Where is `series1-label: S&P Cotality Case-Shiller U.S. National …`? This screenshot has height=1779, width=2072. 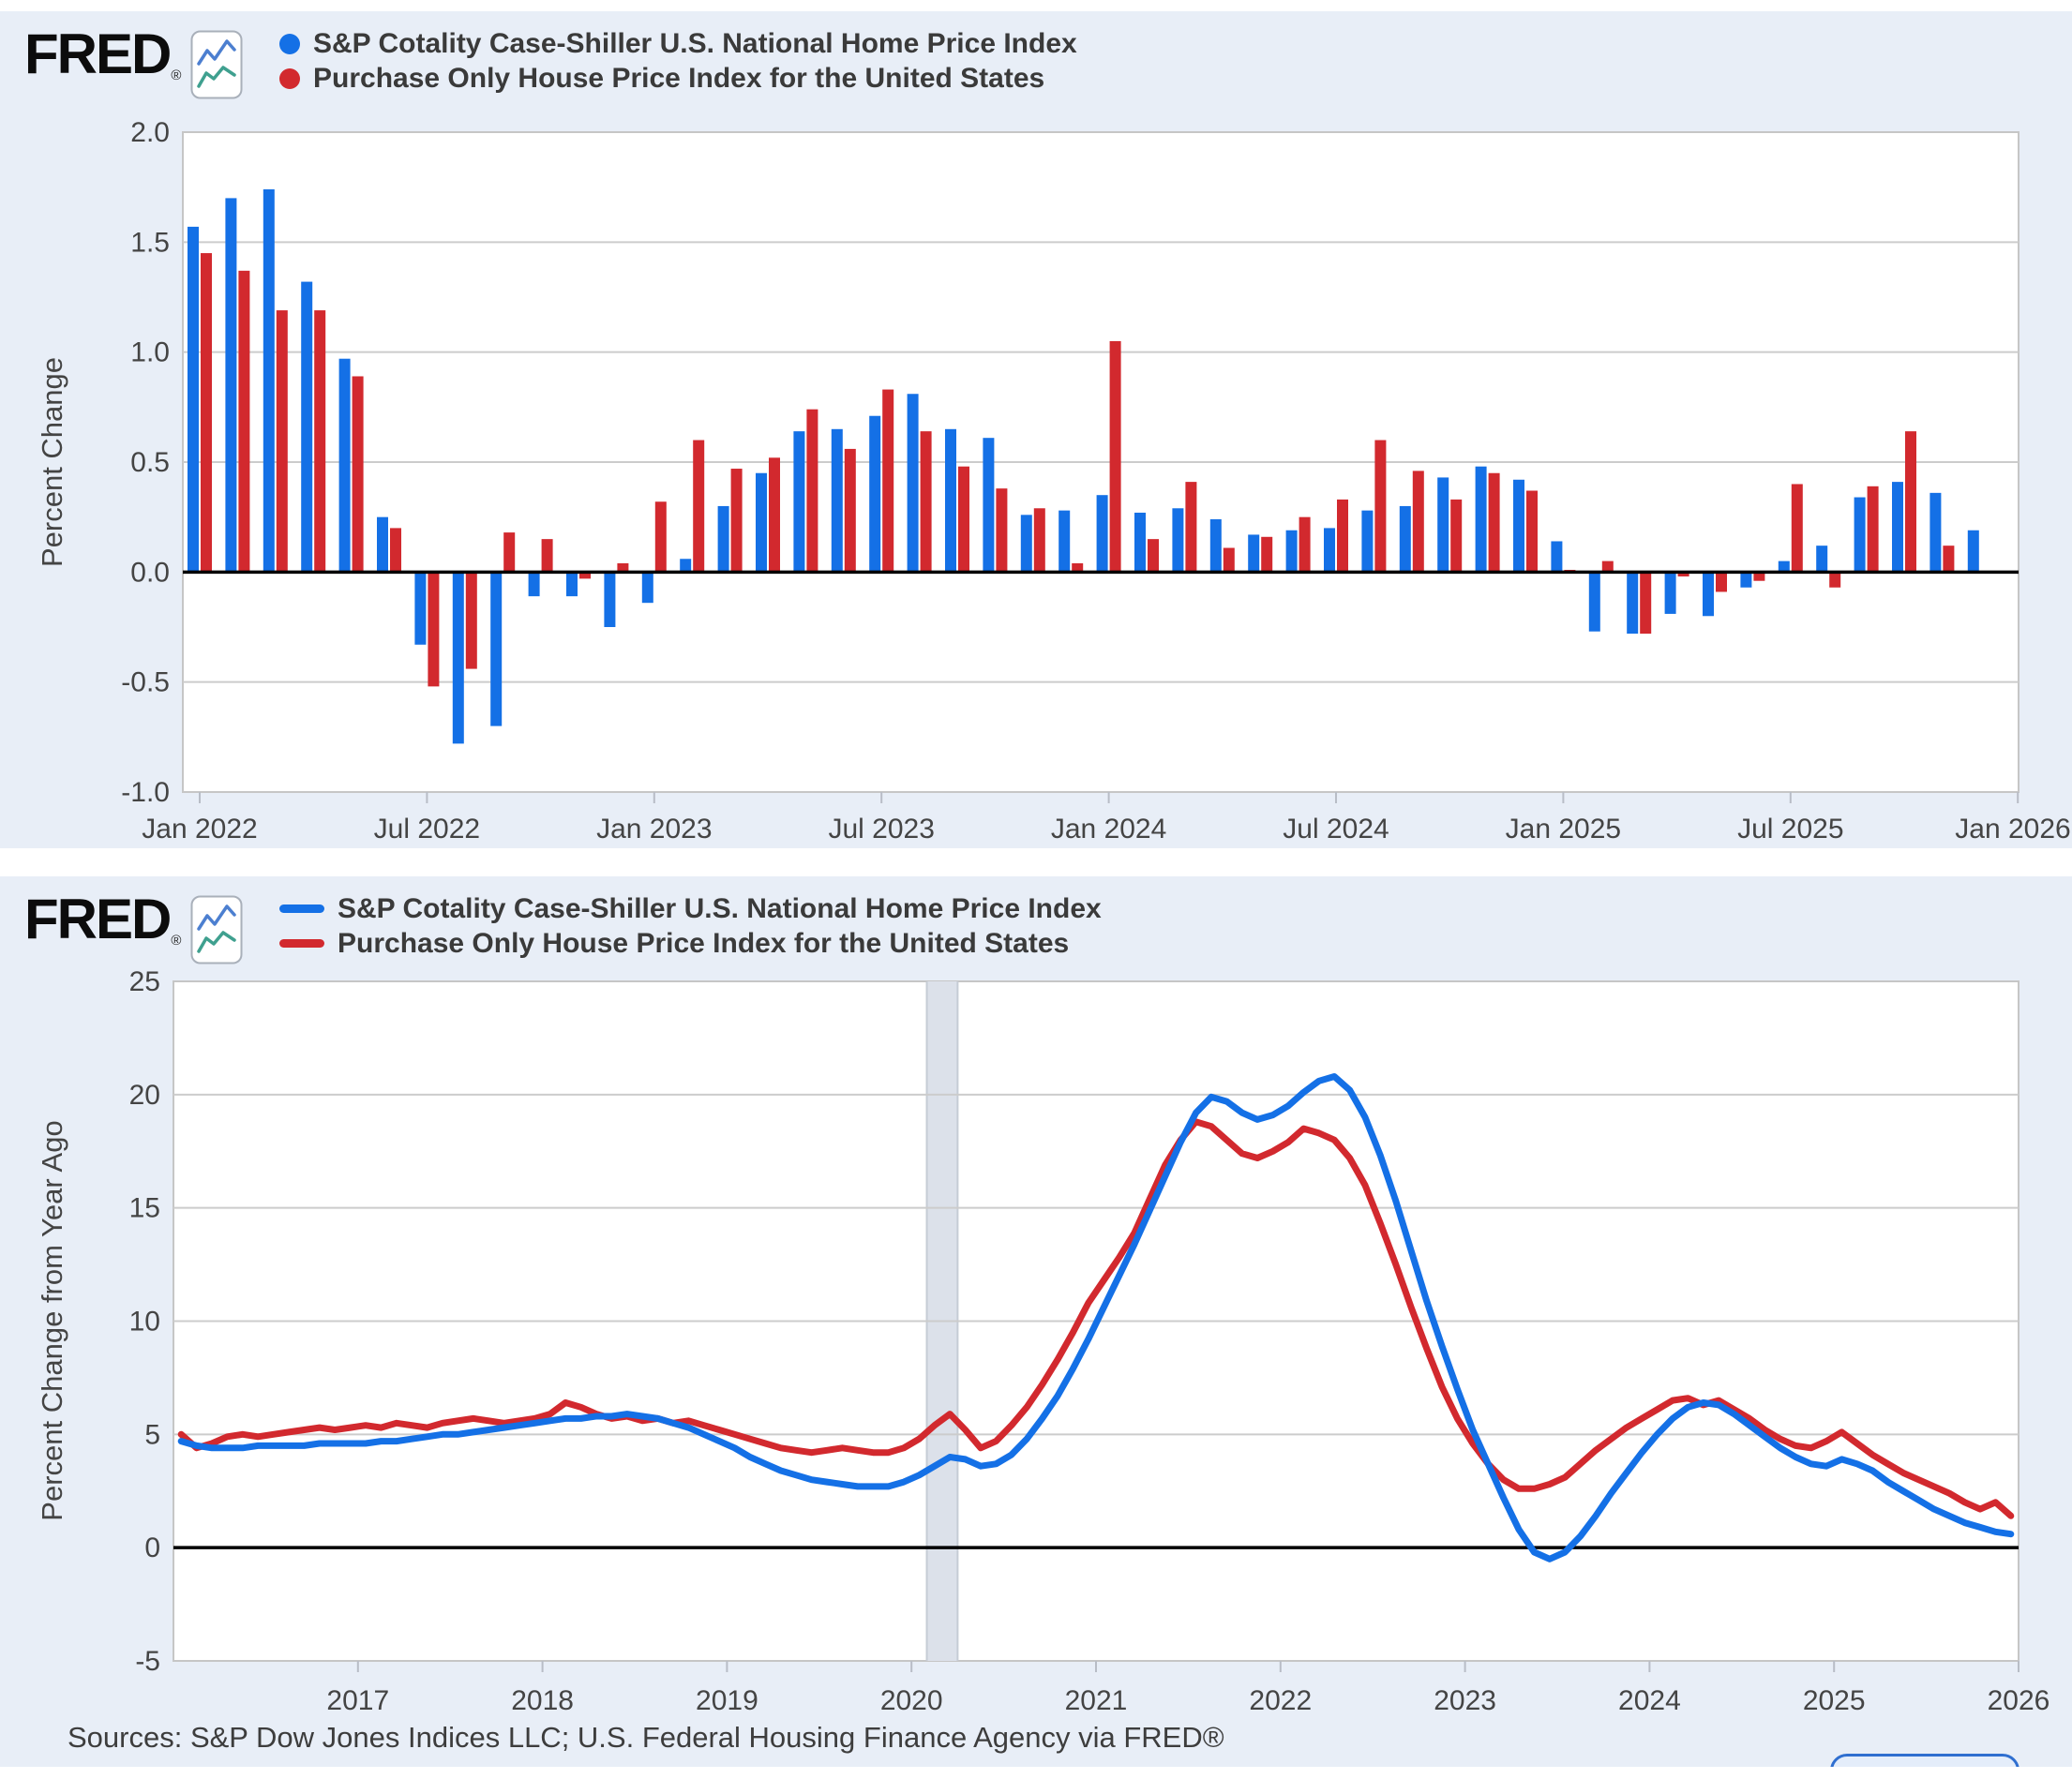 series1-label: S&P Cotality Case-Shiller U.S. National … is located at coordinates (695, 43).